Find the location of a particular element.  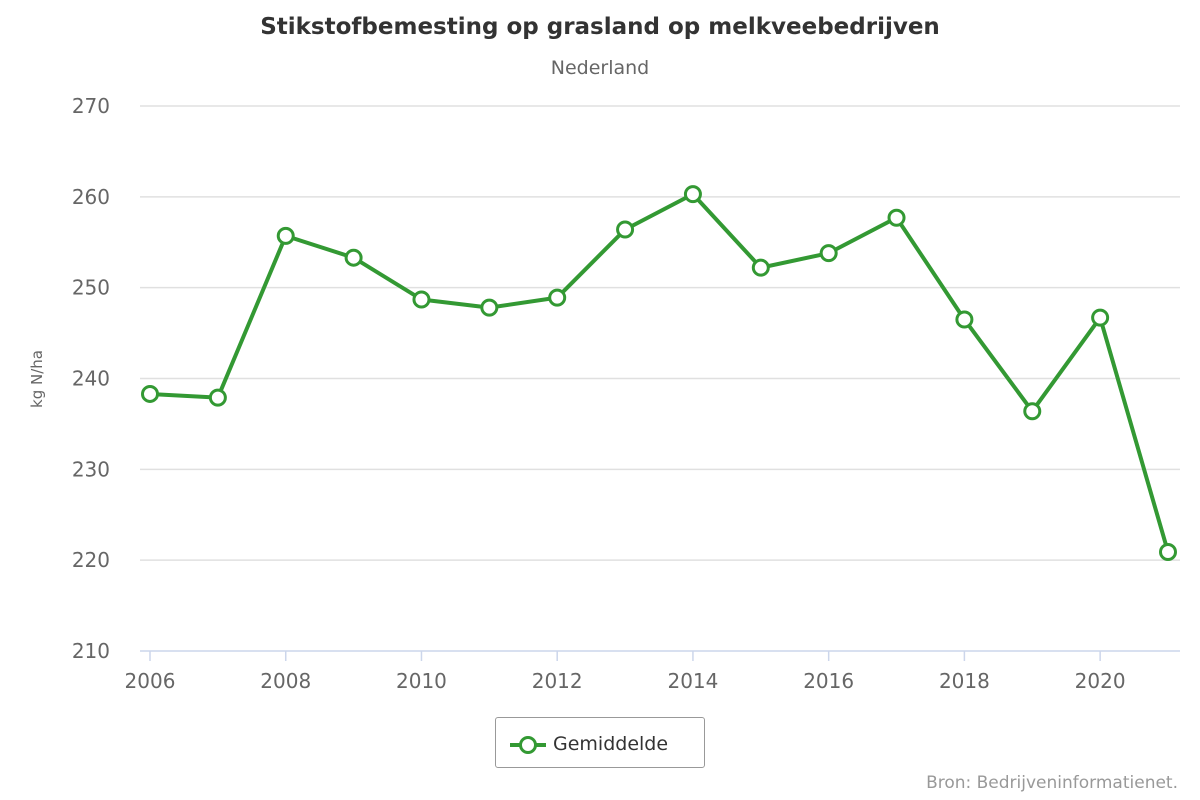

x-tick-label: 2018 is located at coordinates (964, 681).